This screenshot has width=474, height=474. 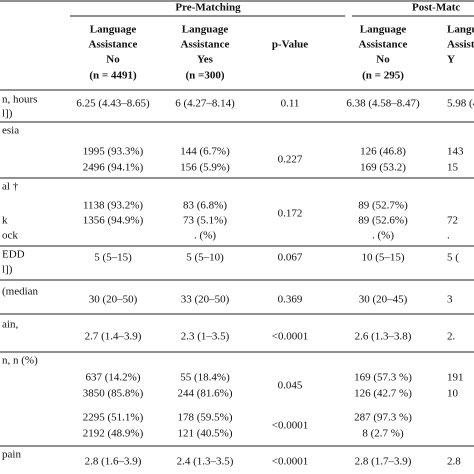 I want to click on cell: 83 (6.8%), so click(x=205, y=206).